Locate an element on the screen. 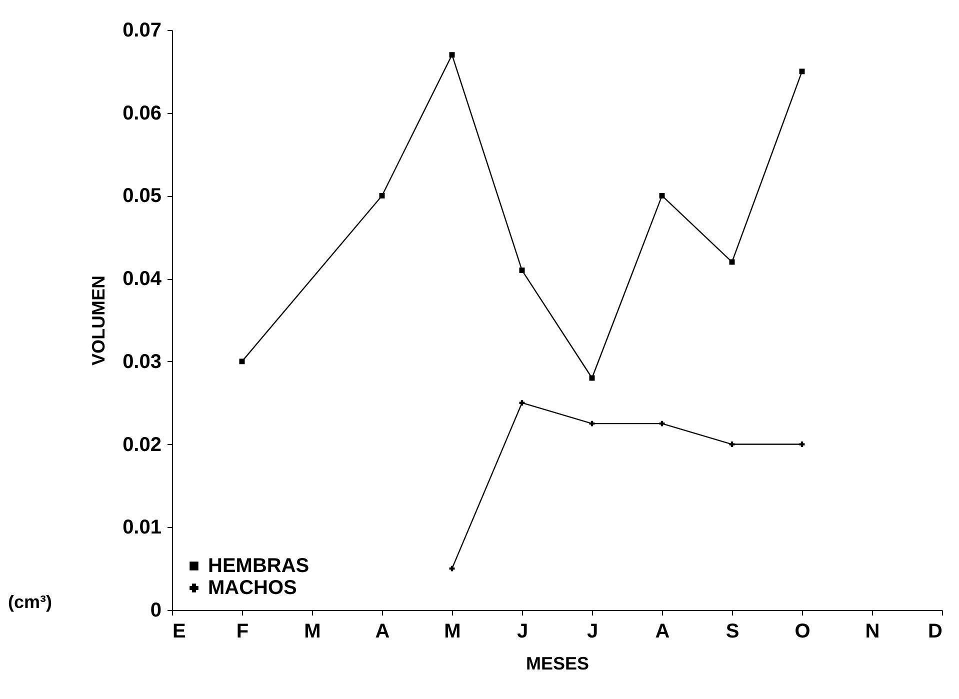  legend-label: MACHOS is located at coordinates (252, 588).